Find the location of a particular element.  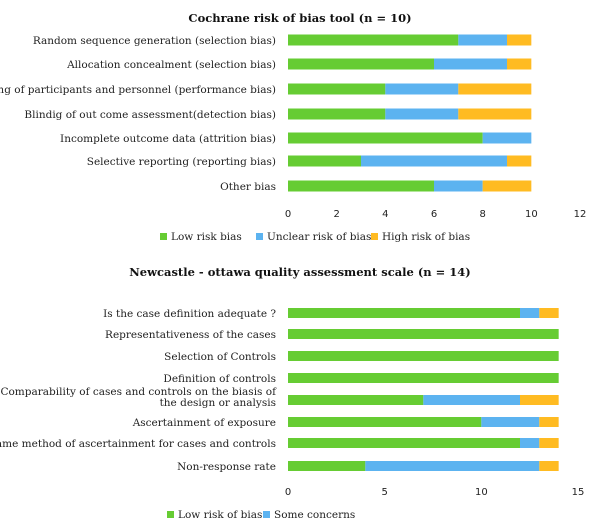

category-label: Other bias is located at coordinates (248, 187).